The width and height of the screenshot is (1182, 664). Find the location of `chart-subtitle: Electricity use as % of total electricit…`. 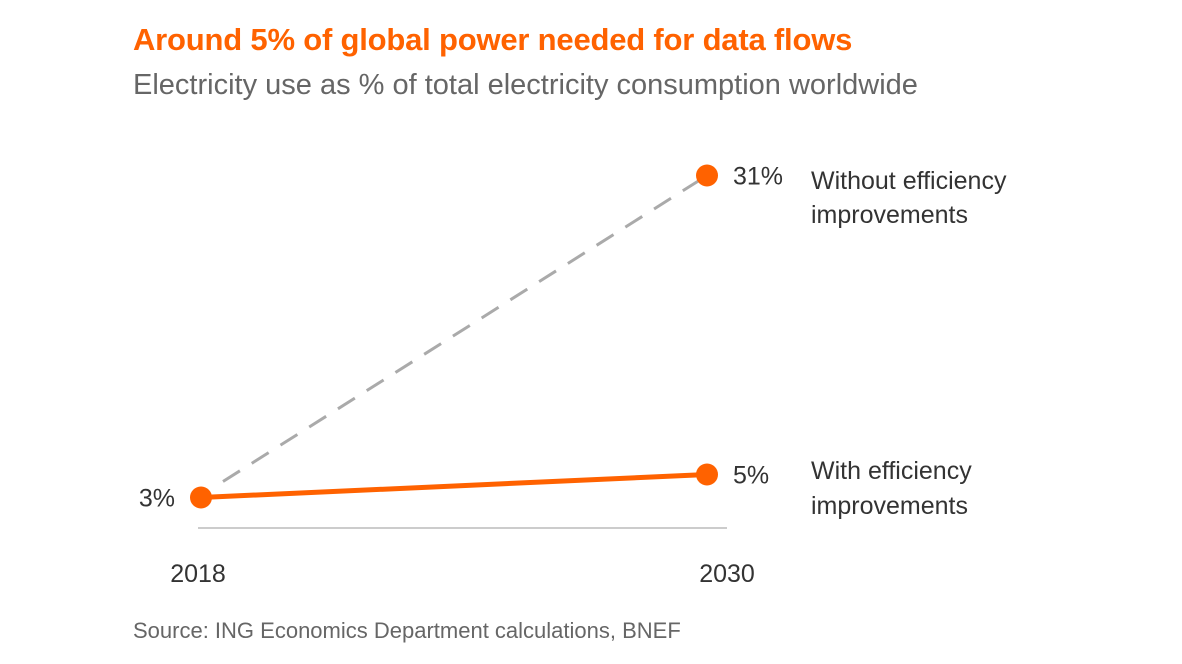

chart-subtitle: Electricity use as % of total electricit… is located at coordinates (525, 85).